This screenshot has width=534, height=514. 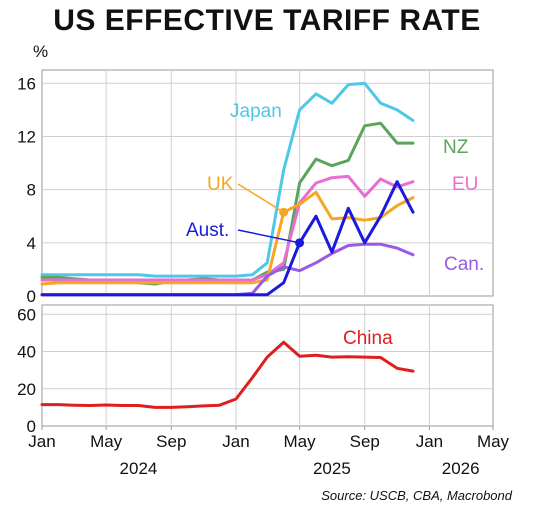 What do you see at coordinates (26, 314) in the screenshot?
I see `y-tick-label: 60` at bounding box center [26, 314].